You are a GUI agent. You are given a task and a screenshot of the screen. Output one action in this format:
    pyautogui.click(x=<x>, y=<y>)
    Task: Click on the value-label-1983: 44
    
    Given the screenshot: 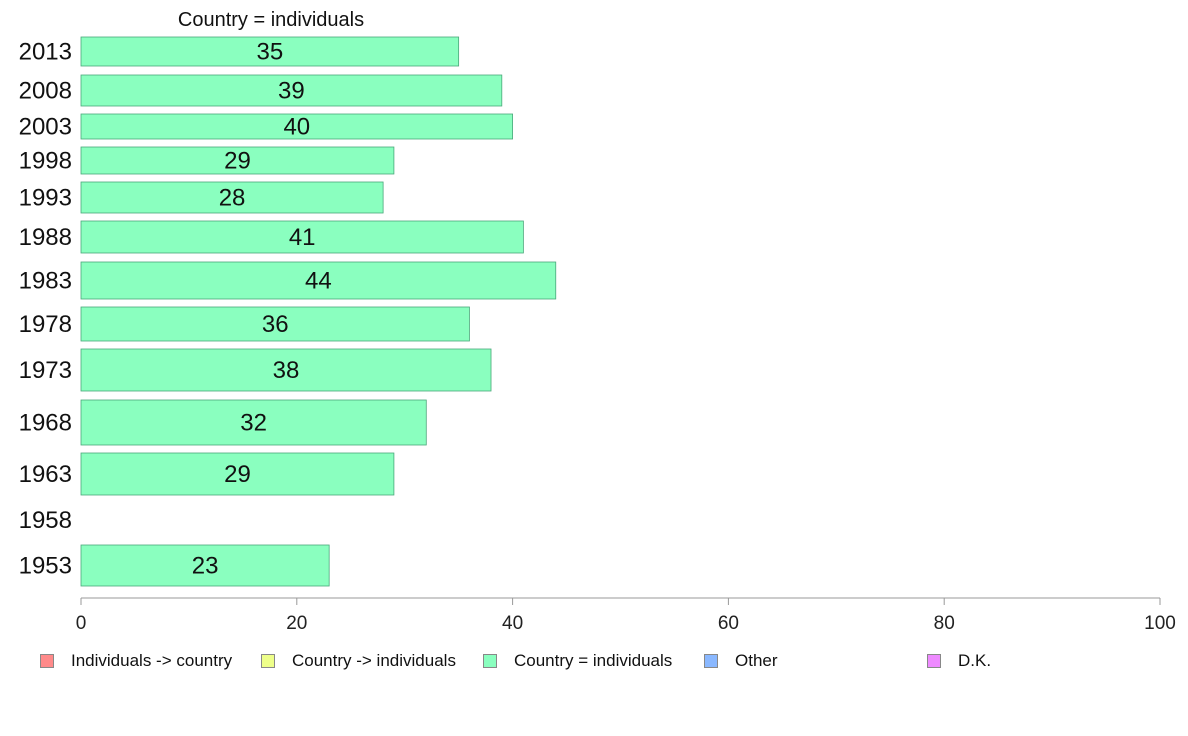 What is the action you would take?
    pyautogui.click(x=318, y=281)
    